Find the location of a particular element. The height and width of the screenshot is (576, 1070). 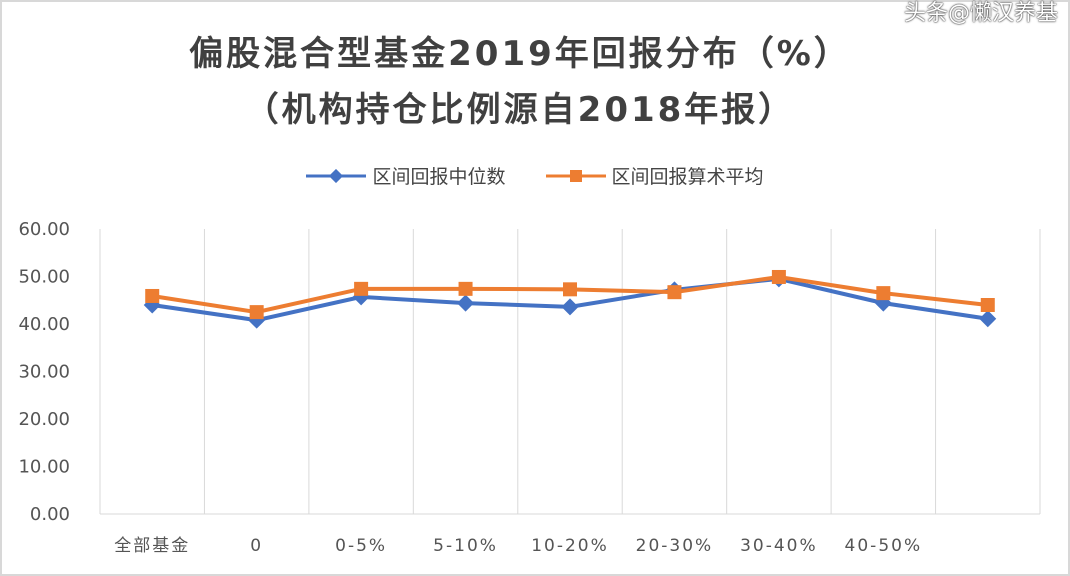

chart-title: 偏股混合型基金2019年回报分布（%） is located at coordinates (520, 54).